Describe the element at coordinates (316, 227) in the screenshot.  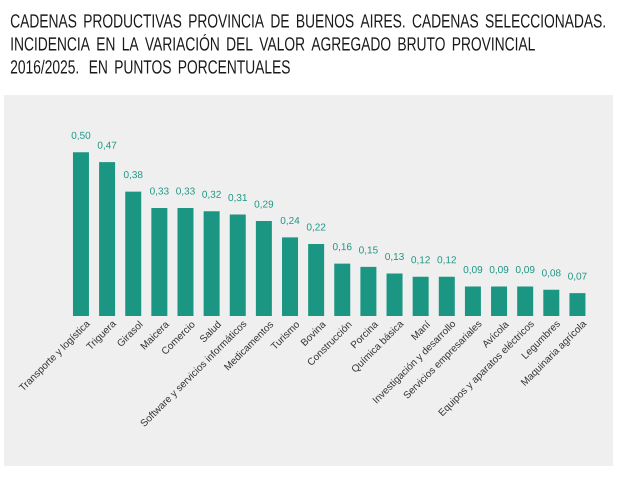
I see `data-label: 0,22` at that location.